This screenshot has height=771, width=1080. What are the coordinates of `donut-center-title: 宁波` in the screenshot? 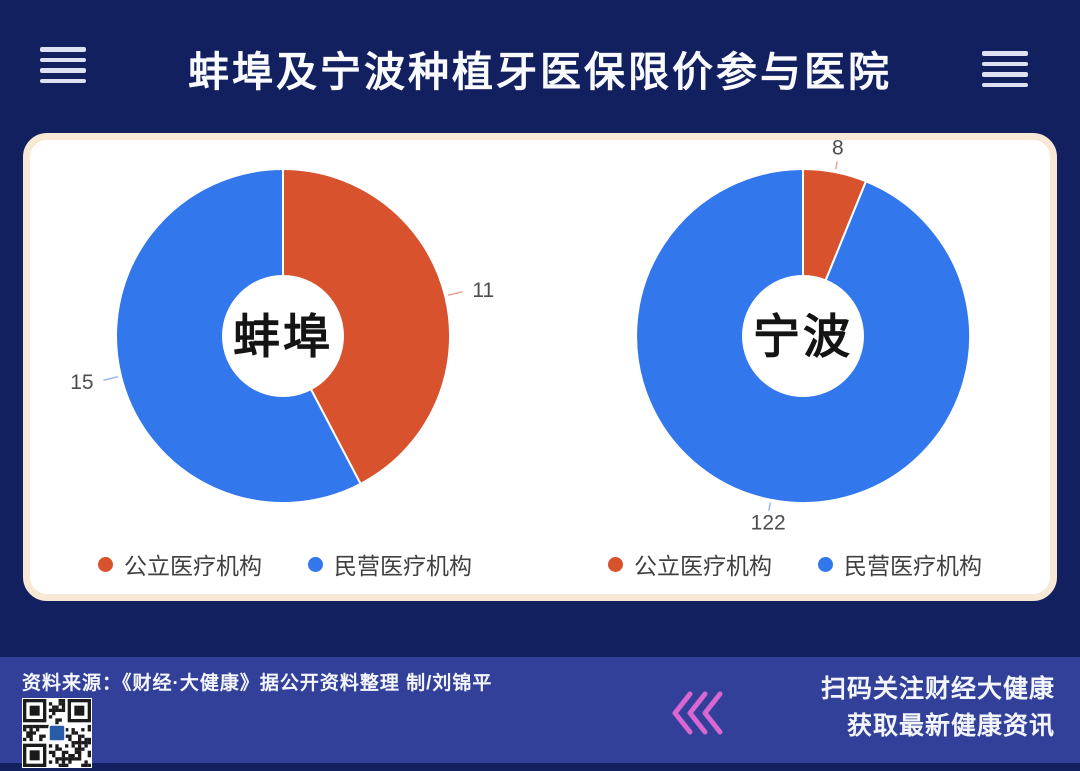 It's located at (803, 336).